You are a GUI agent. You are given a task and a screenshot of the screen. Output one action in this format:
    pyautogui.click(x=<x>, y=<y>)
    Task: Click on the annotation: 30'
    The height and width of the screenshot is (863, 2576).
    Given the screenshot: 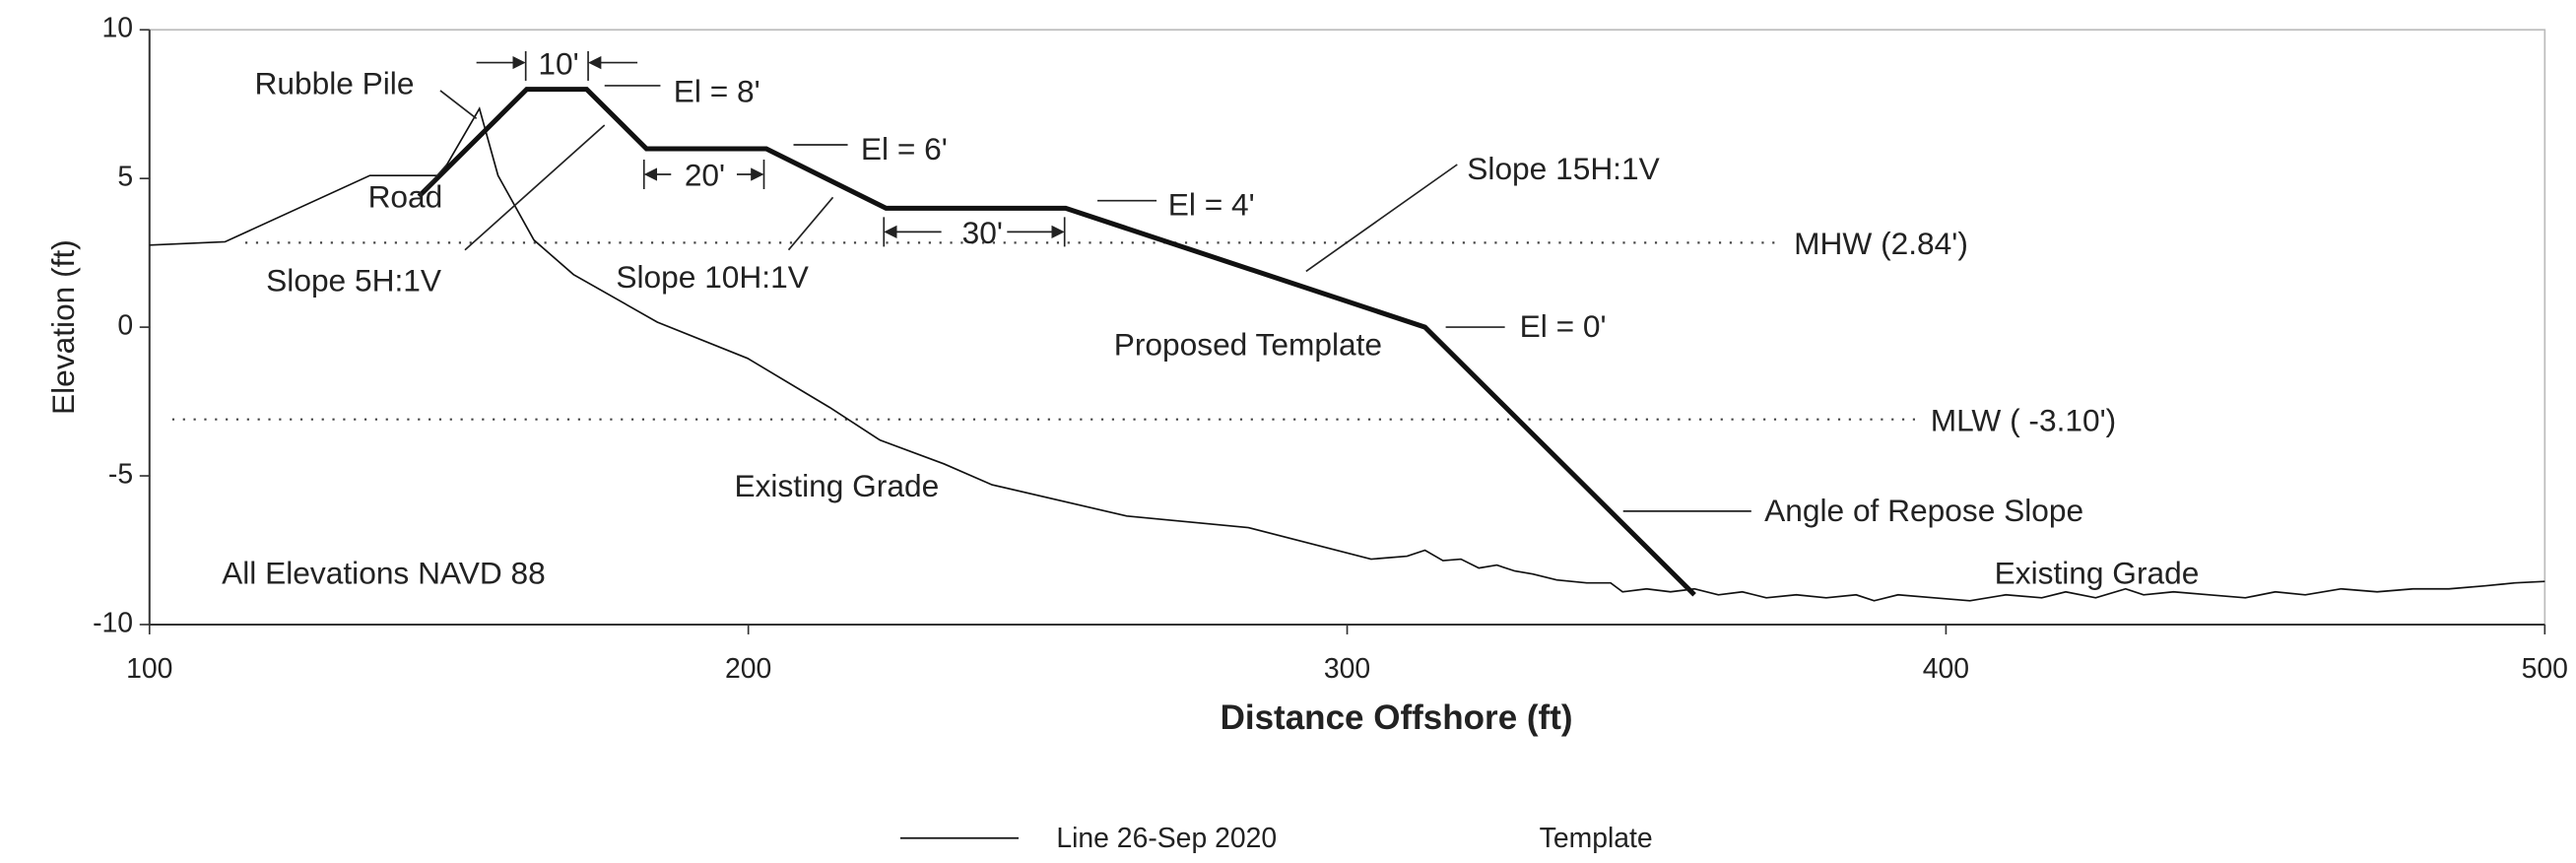 What is the action you would take?
    pyautogui.click(x=983, y=233)
    